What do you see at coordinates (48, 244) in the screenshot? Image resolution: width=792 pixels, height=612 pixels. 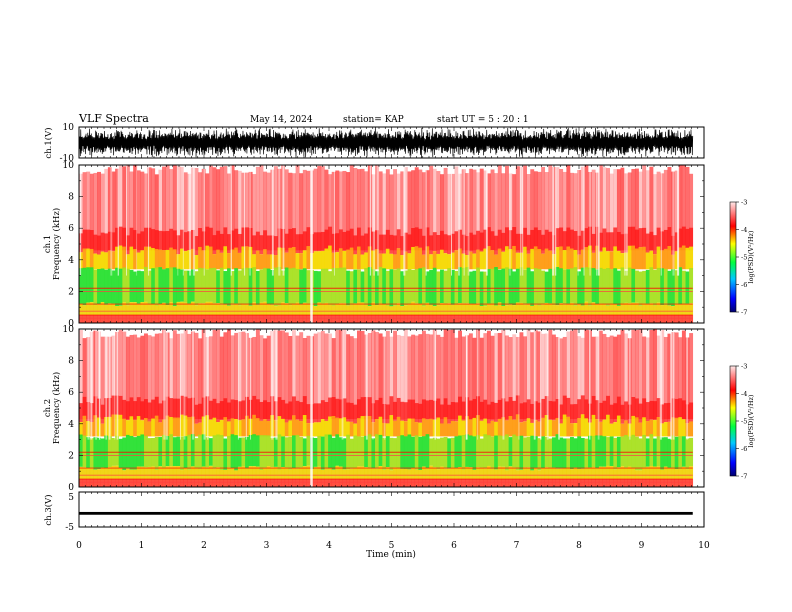 I see `ch1-spectrogram-channel-label: ch.1` at bounding box center [48, 244].